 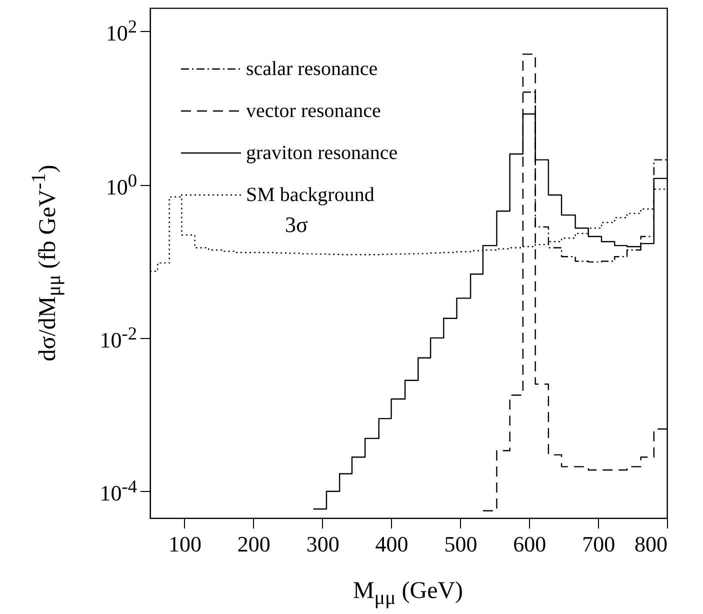 I want to click on y-tick-label: 10$^{2}$, so click(x=121, y=31).